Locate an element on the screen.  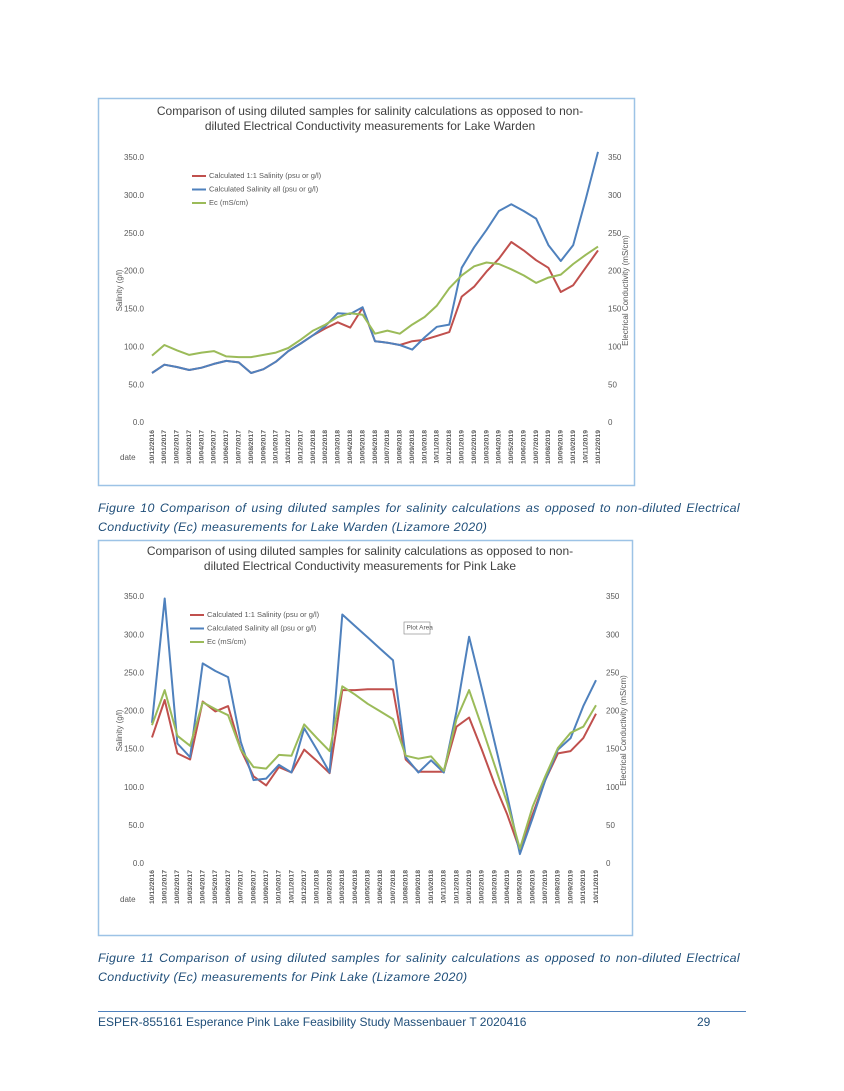
x-tick-label: 10/12/2016 is located at coordinates (152, 447).